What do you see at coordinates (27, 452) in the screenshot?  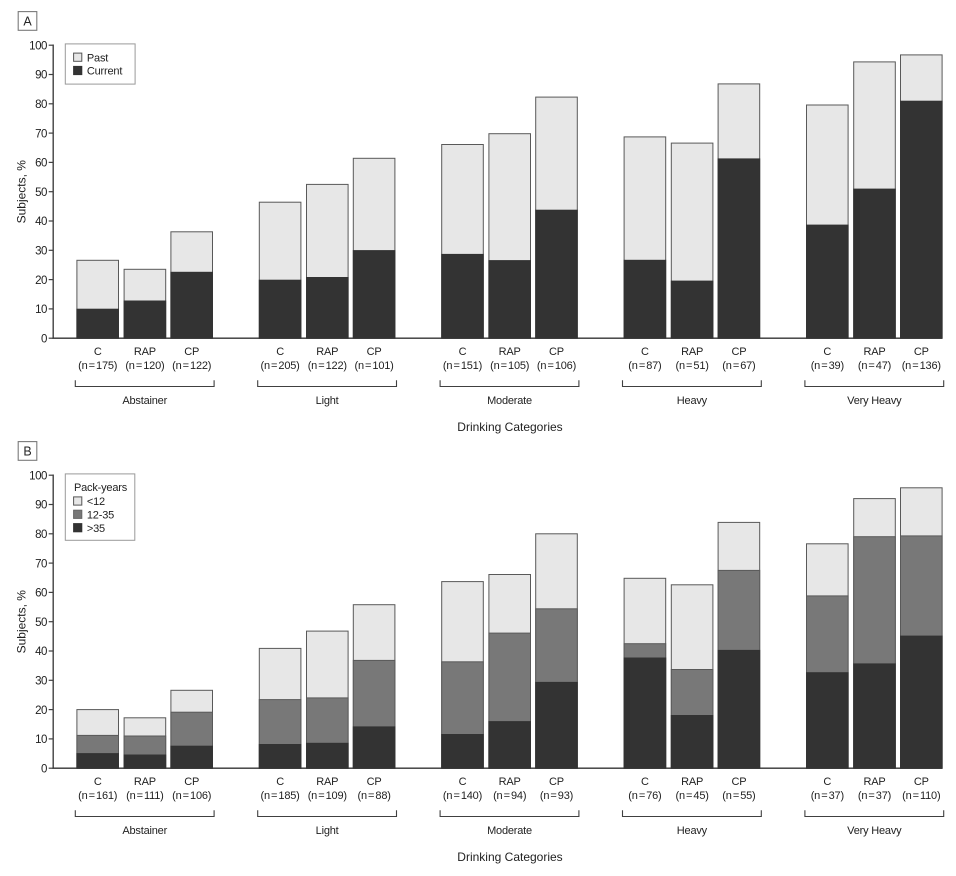 I see `svg-text: B` at bounding box center [27, 452].